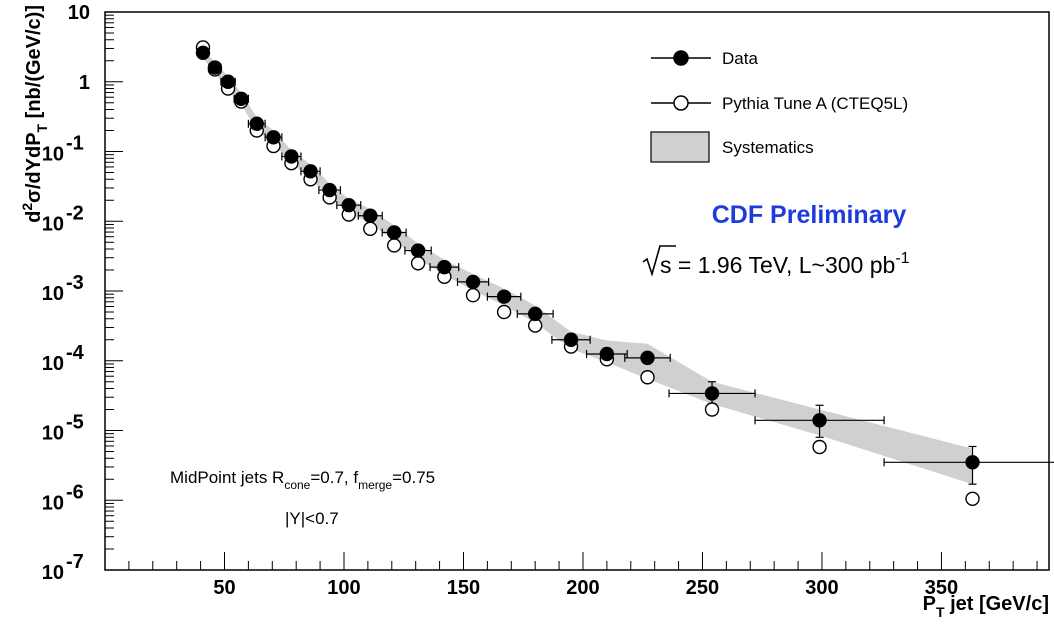 The width and height of the screenshot is (1054, 629). I want to click on y-tick-exponent: -5, so click(75, 423).